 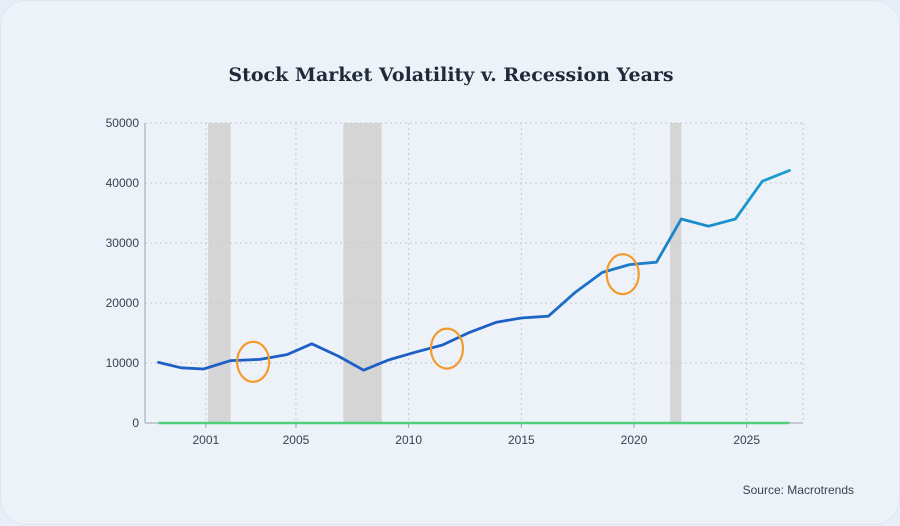 What do you see at coordinates (408, 440) in the screenshot?
I see `x-tick-label: 2010` at bounding box center [408, 440].